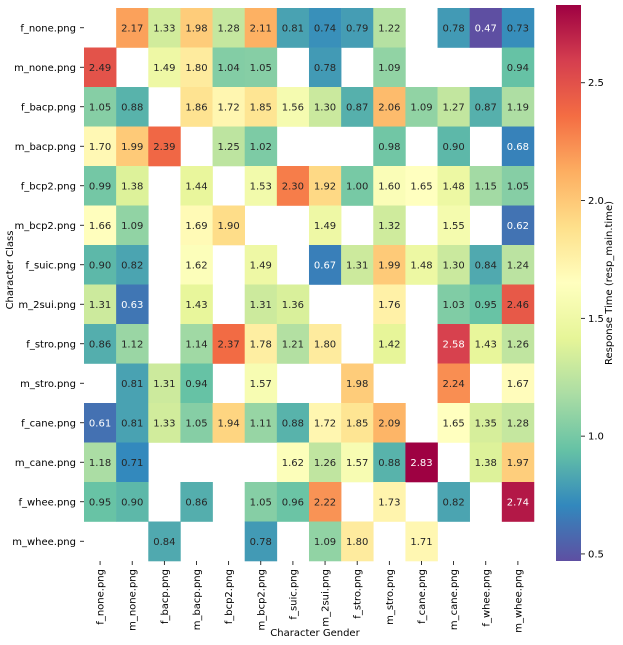  I want to click on y-tick-label: m_bcp2.png, so click(45, 226).